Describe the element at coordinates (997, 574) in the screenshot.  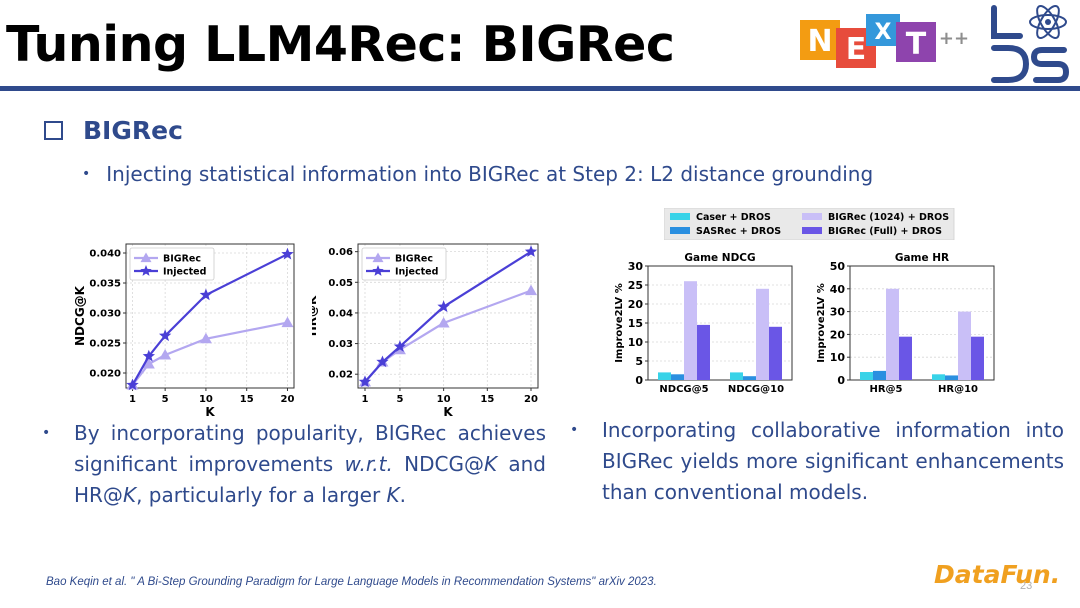
I see `datafun-logo: DataFun.` at that location.